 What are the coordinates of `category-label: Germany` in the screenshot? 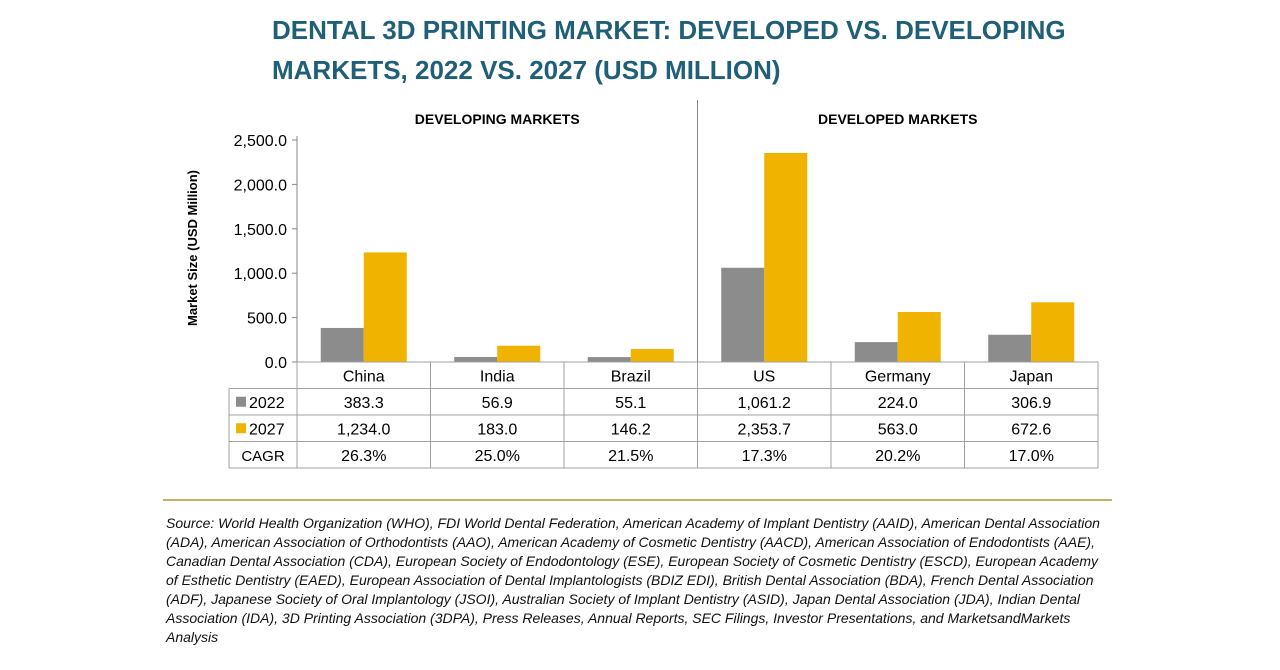 It's located at (898, 377).